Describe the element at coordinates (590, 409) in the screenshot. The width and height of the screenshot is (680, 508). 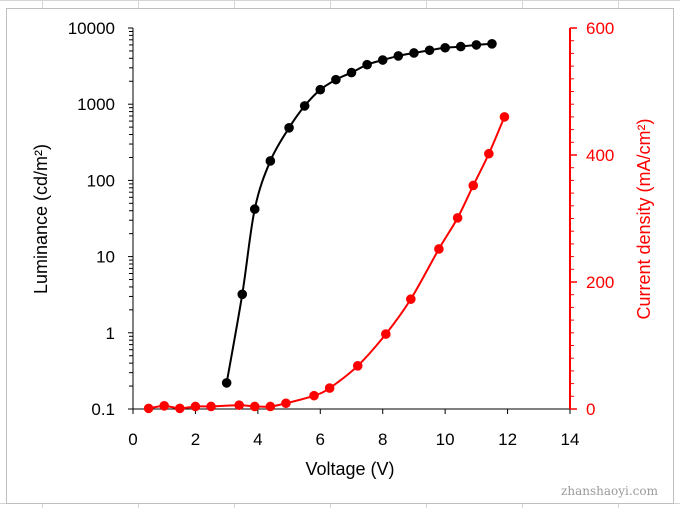
I see `y-right-tick-label: 0` at that location.